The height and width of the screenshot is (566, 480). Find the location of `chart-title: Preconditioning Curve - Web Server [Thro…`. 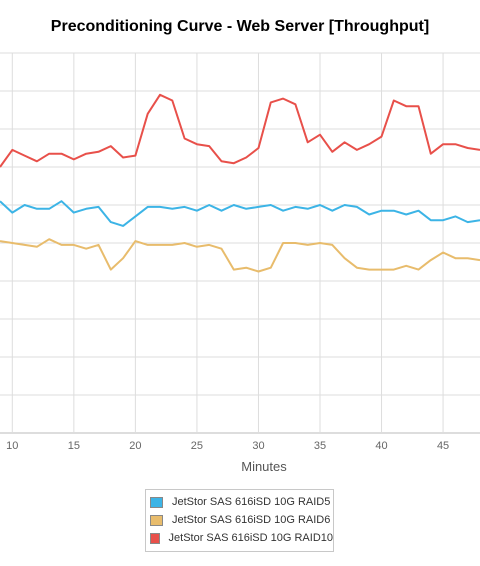

chart-title: Preconditioning Curve - Web Server [Thro… is located at coordinates (240, 26).